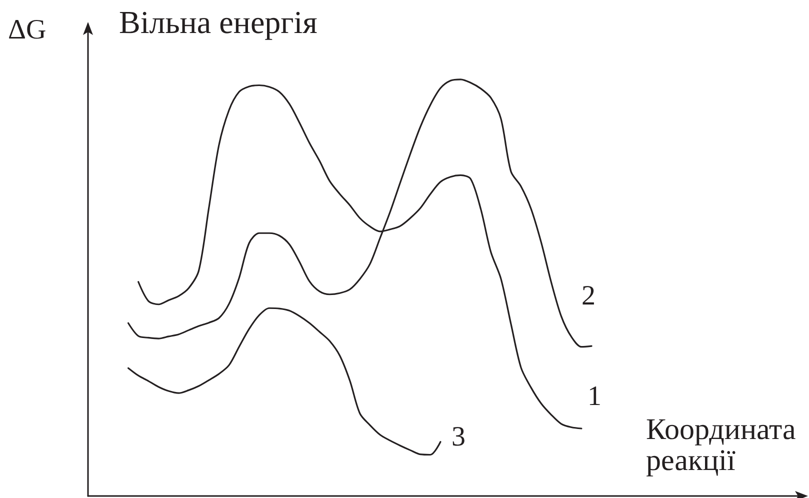 This screenshot has width=809, height=498. What do you see at coordinates (27, 30) in the screenshot?
I see `y-axis-title: ΔG` at bounding box center [27, 30].